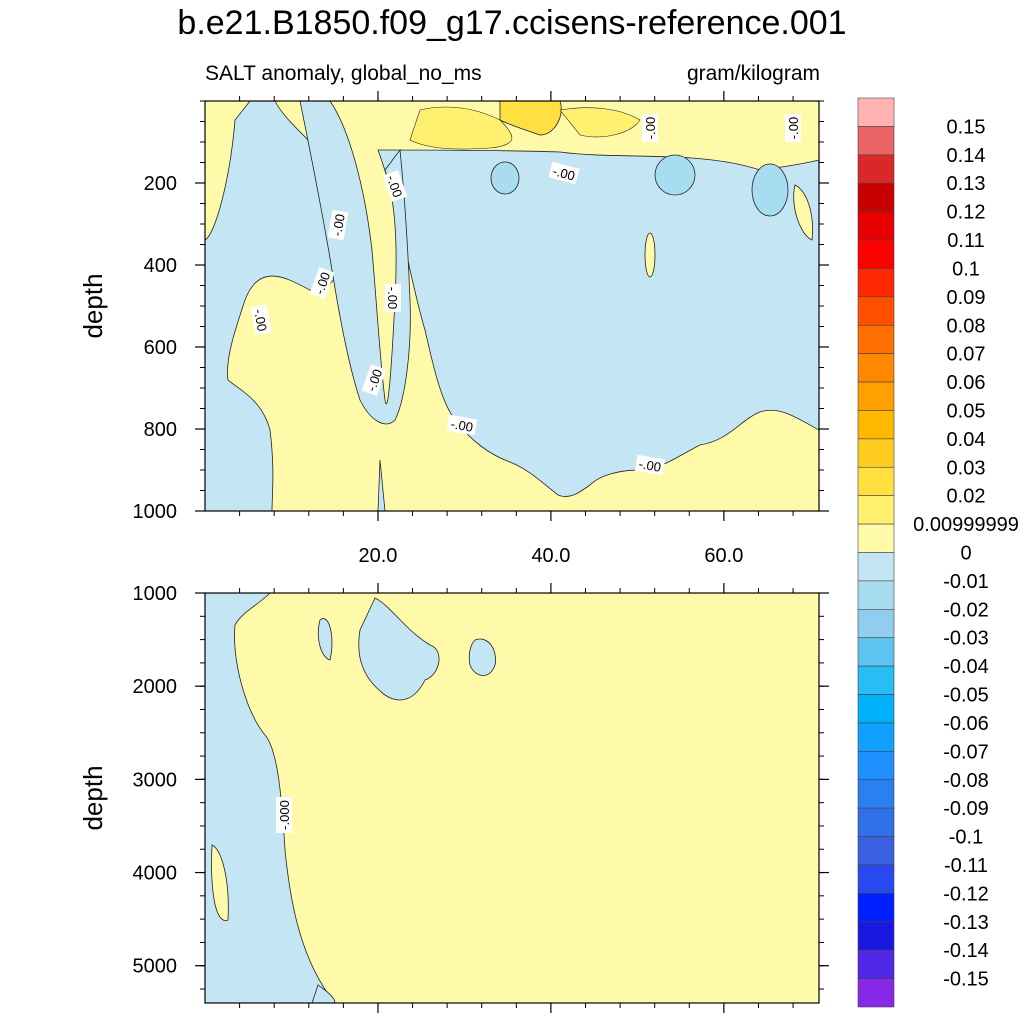  I want to click on colorbar-label: 0.06, so click(966, 383).